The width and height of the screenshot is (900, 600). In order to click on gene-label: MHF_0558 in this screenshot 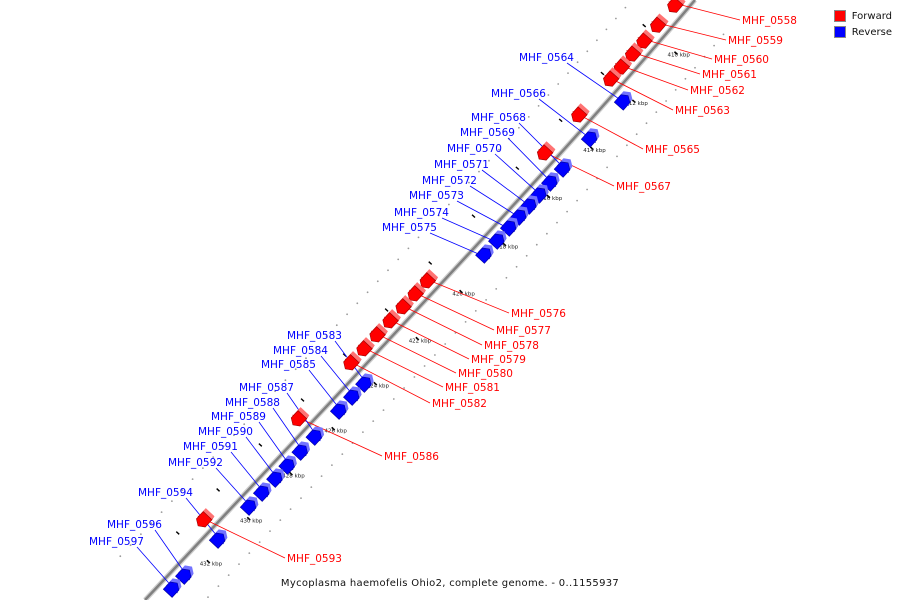, I will do `click(769, 21)`.